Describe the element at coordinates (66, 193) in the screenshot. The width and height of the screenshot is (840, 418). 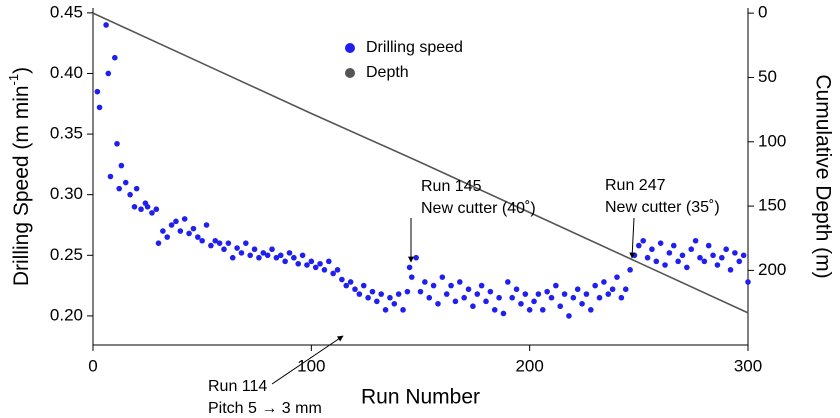
I see `y-tick-label: 0.30` at that location.